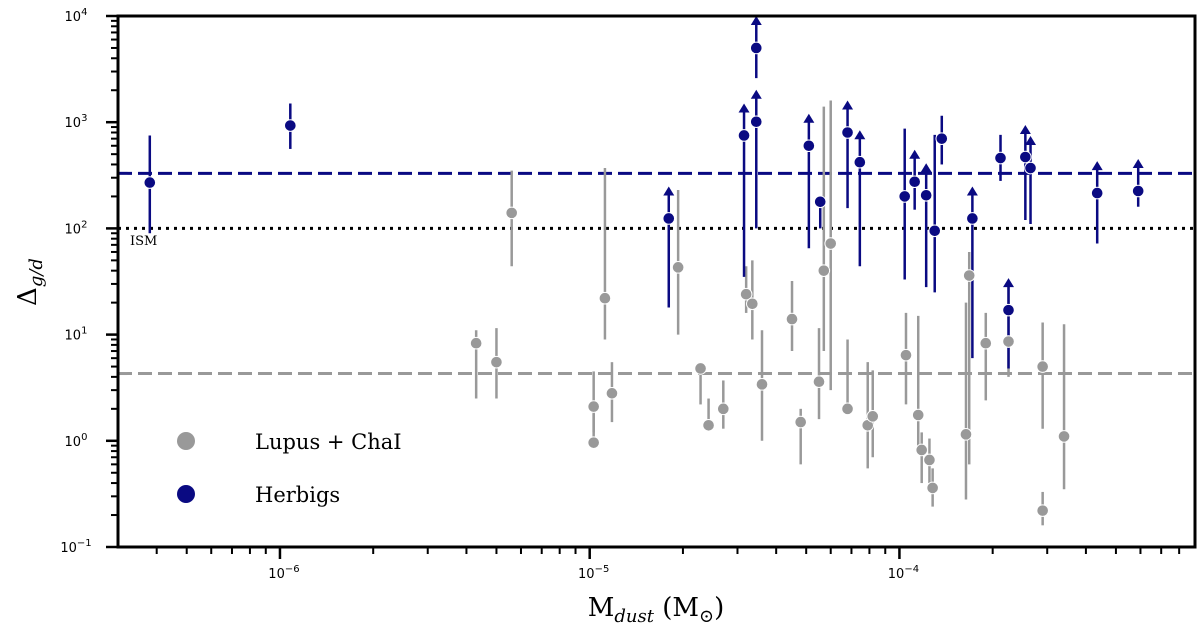  I want to click on legend-label-herbigs: Herbigs, so click(297, 495).